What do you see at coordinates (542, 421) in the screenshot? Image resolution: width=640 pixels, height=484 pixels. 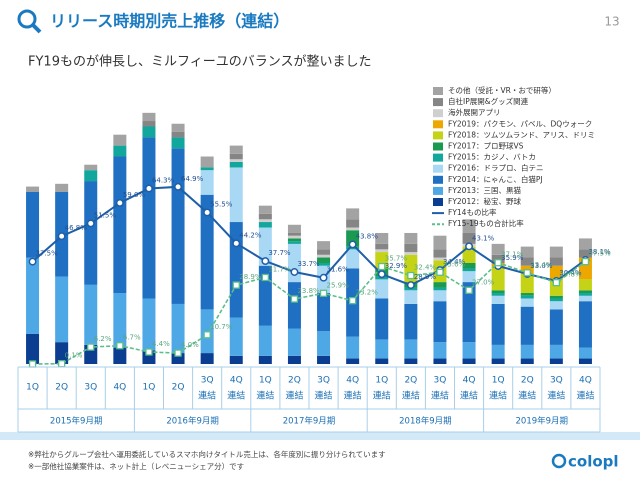 I see `group-label: 2019年9月期` at bounding box center [542, 421].